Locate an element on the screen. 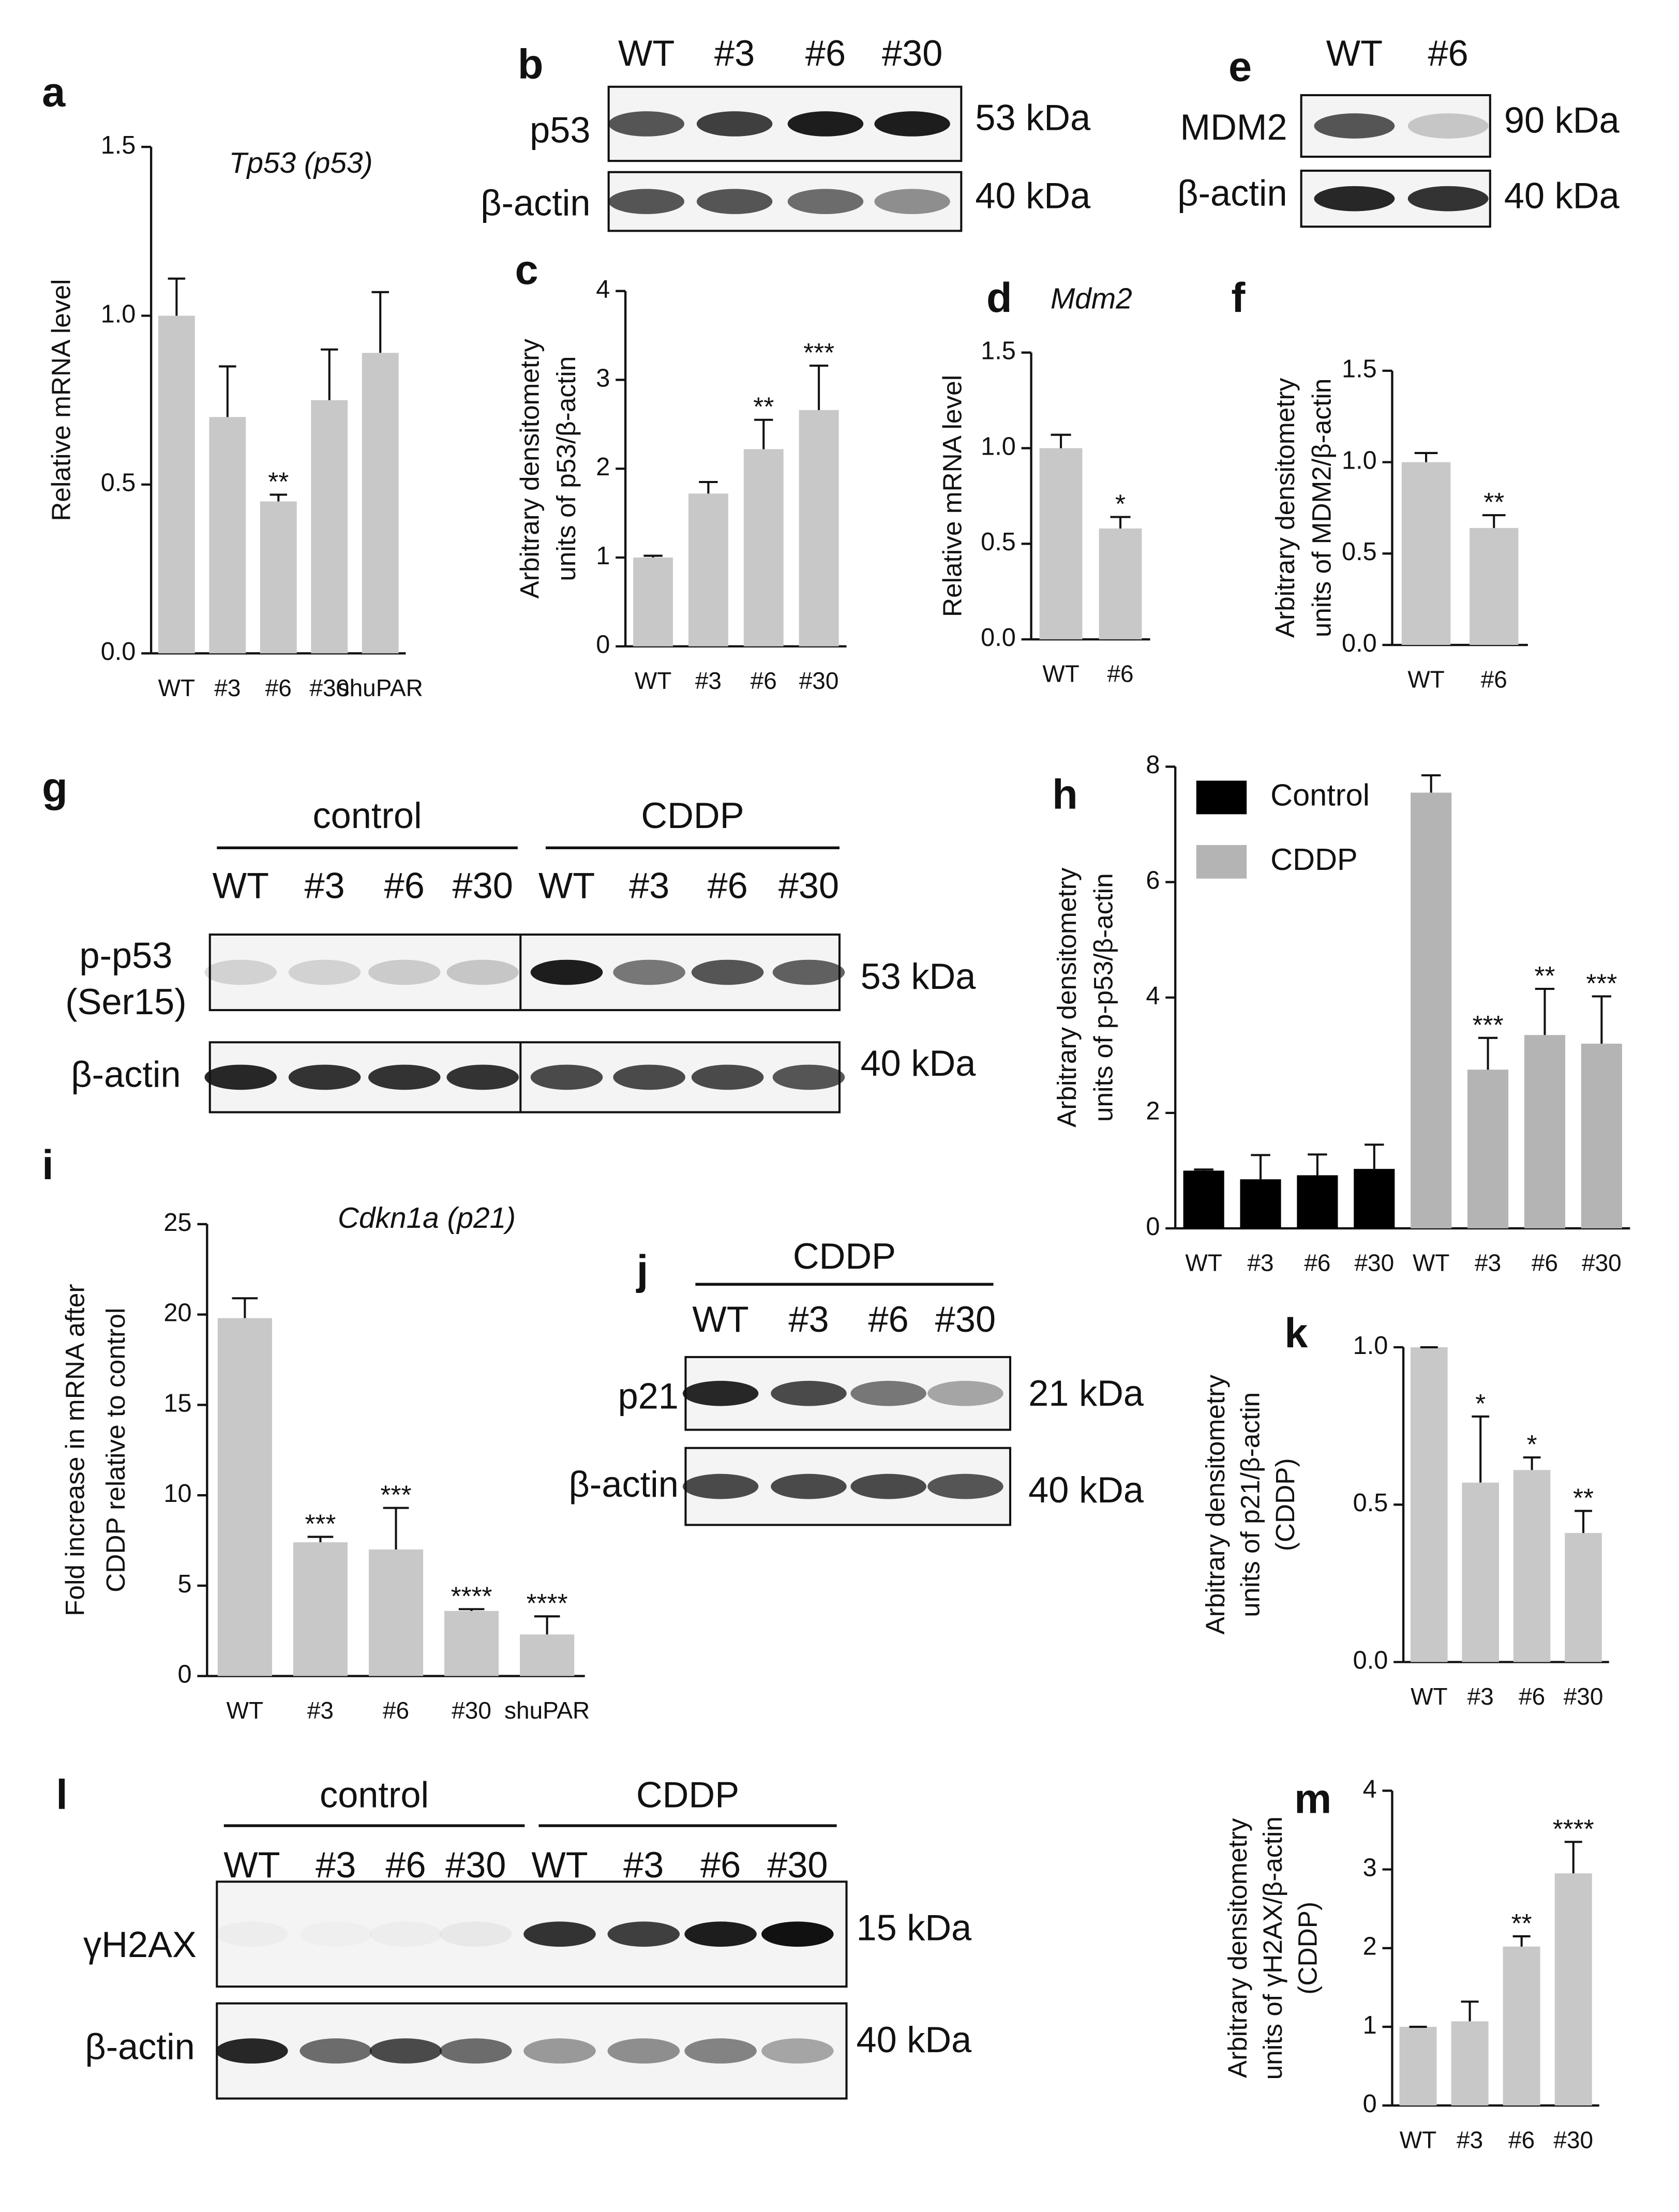  chart-title: Cdkn1a (p21) is located at coordinates (427, 1219).